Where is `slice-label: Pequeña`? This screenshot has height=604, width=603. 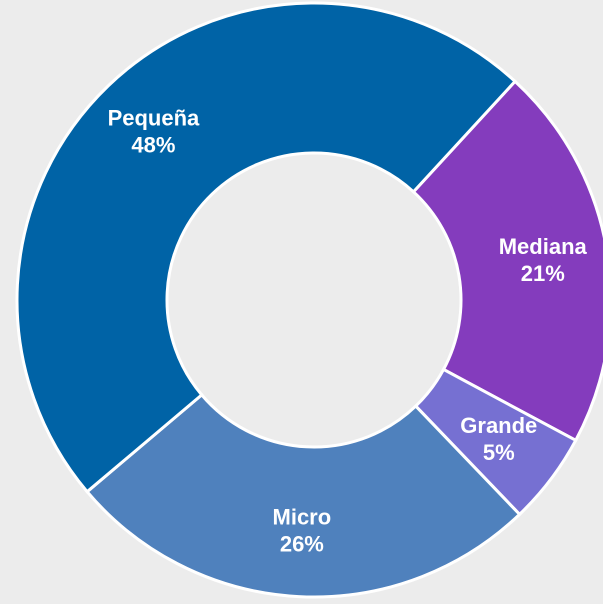
slice-label: Pequeña is located at coordinates (154, 117).